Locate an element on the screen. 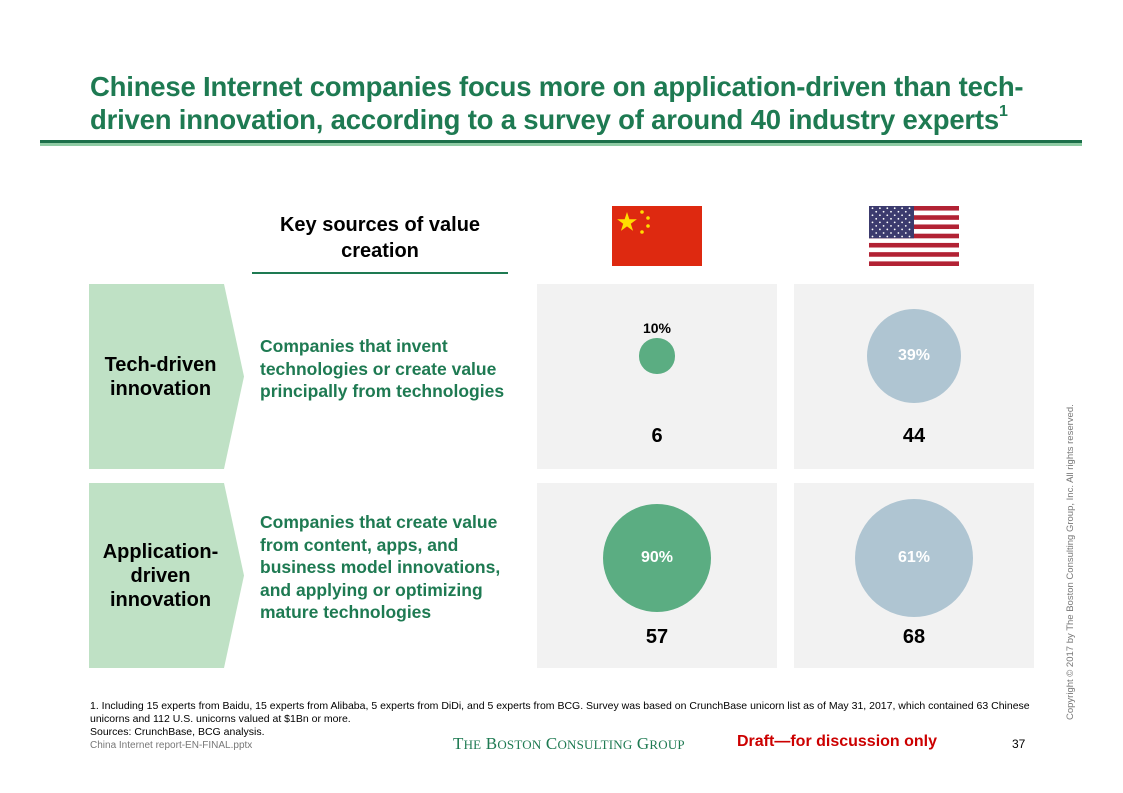 This screenshot has height=793, width=1123. title-rule is located at coordinates (561, 141).